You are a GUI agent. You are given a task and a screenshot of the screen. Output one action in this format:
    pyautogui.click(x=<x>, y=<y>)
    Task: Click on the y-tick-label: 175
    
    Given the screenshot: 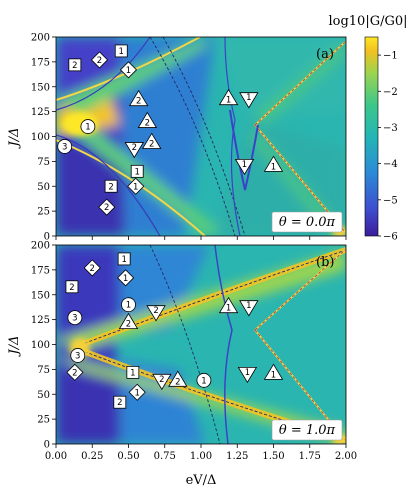 What is the action you would take?
    pyautogui.click(x=40, y=62)
    